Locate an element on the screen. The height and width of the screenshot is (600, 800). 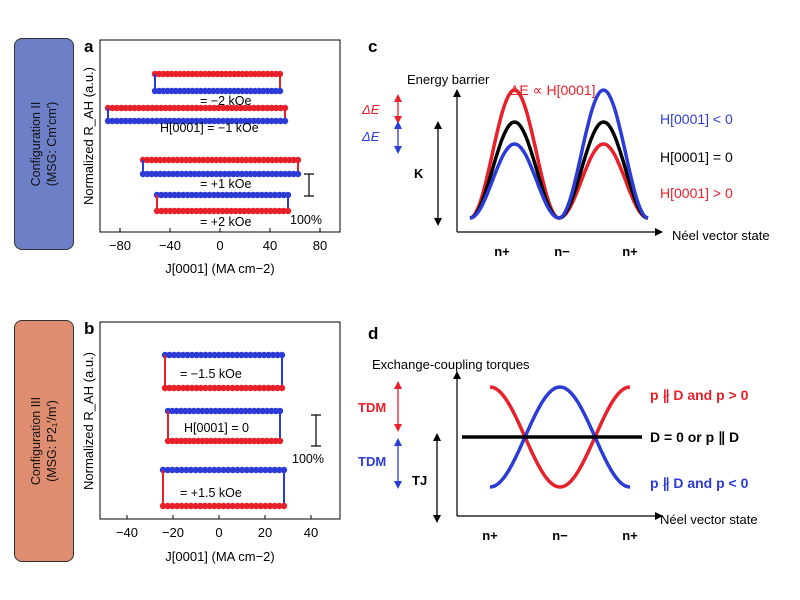
panel-a-xtick-label: −40 is located at coordinates (170, 245).